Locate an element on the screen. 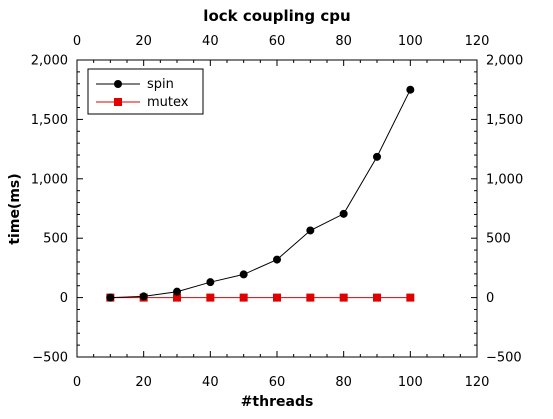 The image size is (553, 419). x-tick-label-top: 80 is located at coordinates (343, 41).